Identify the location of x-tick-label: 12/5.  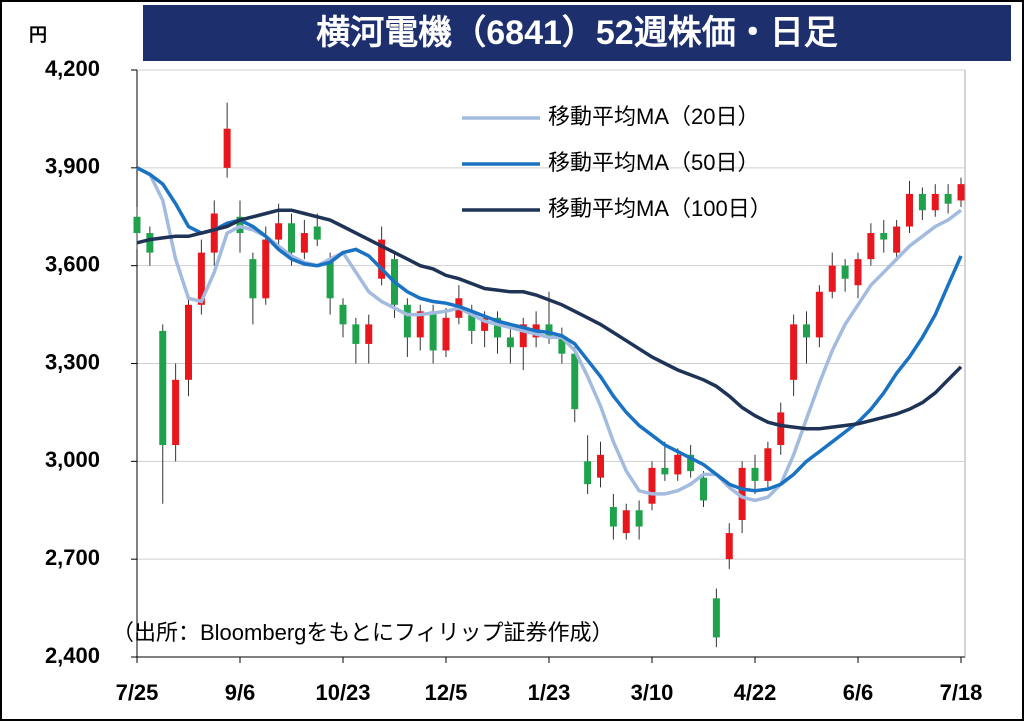
(446, 692).